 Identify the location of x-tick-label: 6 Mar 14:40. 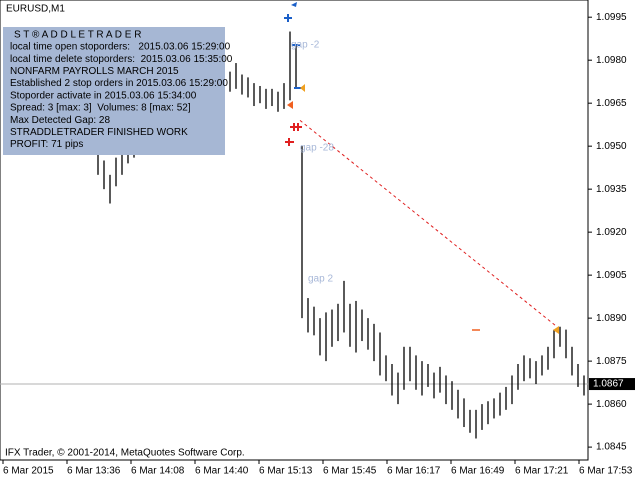
(222, 471).